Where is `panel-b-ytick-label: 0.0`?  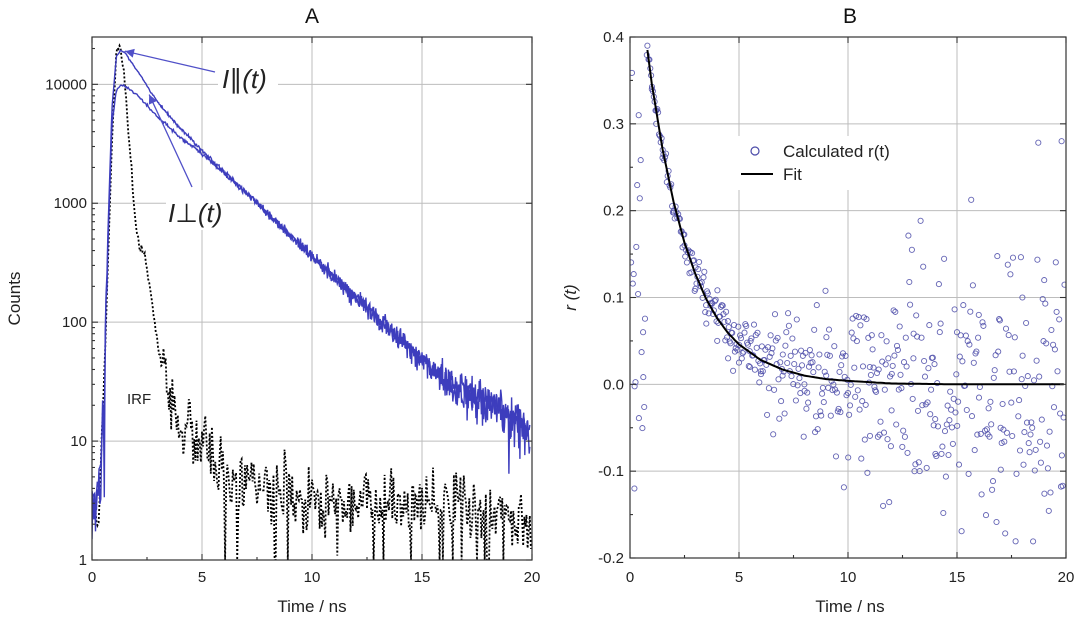 panel-b-ytick-label: 0.0 is located at coordinates (613, 384).